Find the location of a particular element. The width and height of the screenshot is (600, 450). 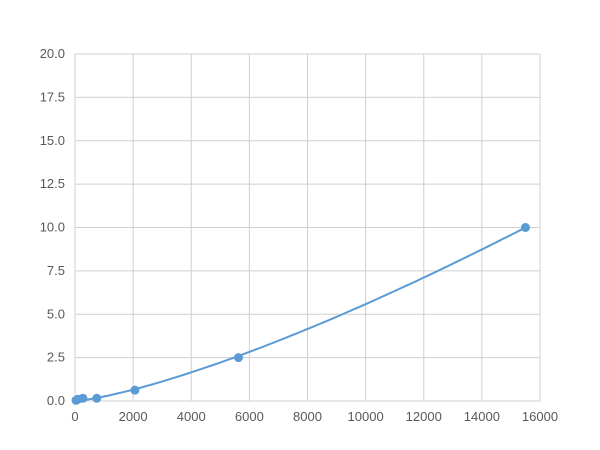

x-tick-label: 14000 is located at coordinates (482, 416).